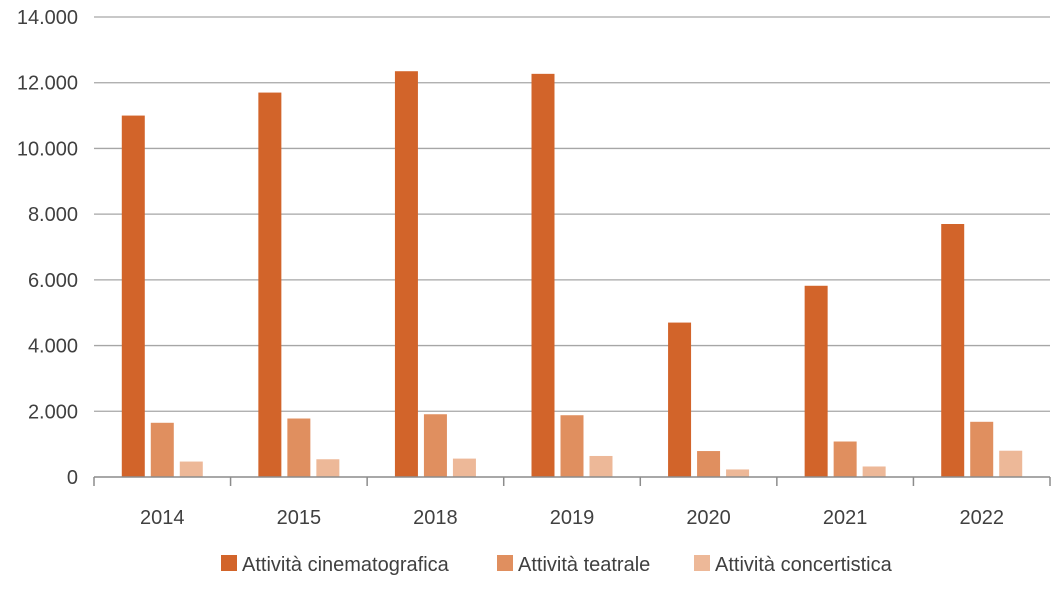 This screenshot has width=1054, height=590. What do you see at coordinates (981, 518) in the screenshot?
I see `x-tick-label: 2022` at bounding box center [981, 518].